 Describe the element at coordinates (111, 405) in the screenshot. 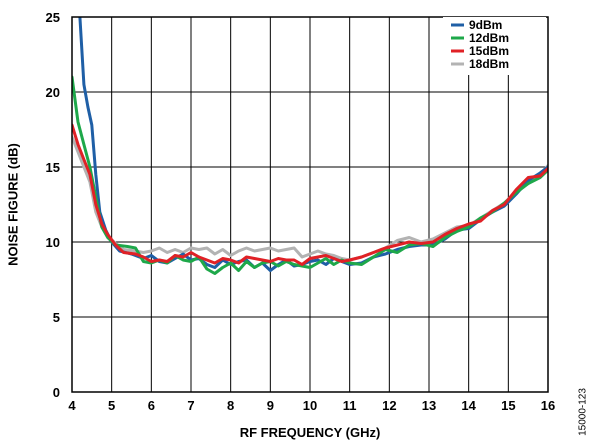

I see `x-tick-label-5: 5` at that location.